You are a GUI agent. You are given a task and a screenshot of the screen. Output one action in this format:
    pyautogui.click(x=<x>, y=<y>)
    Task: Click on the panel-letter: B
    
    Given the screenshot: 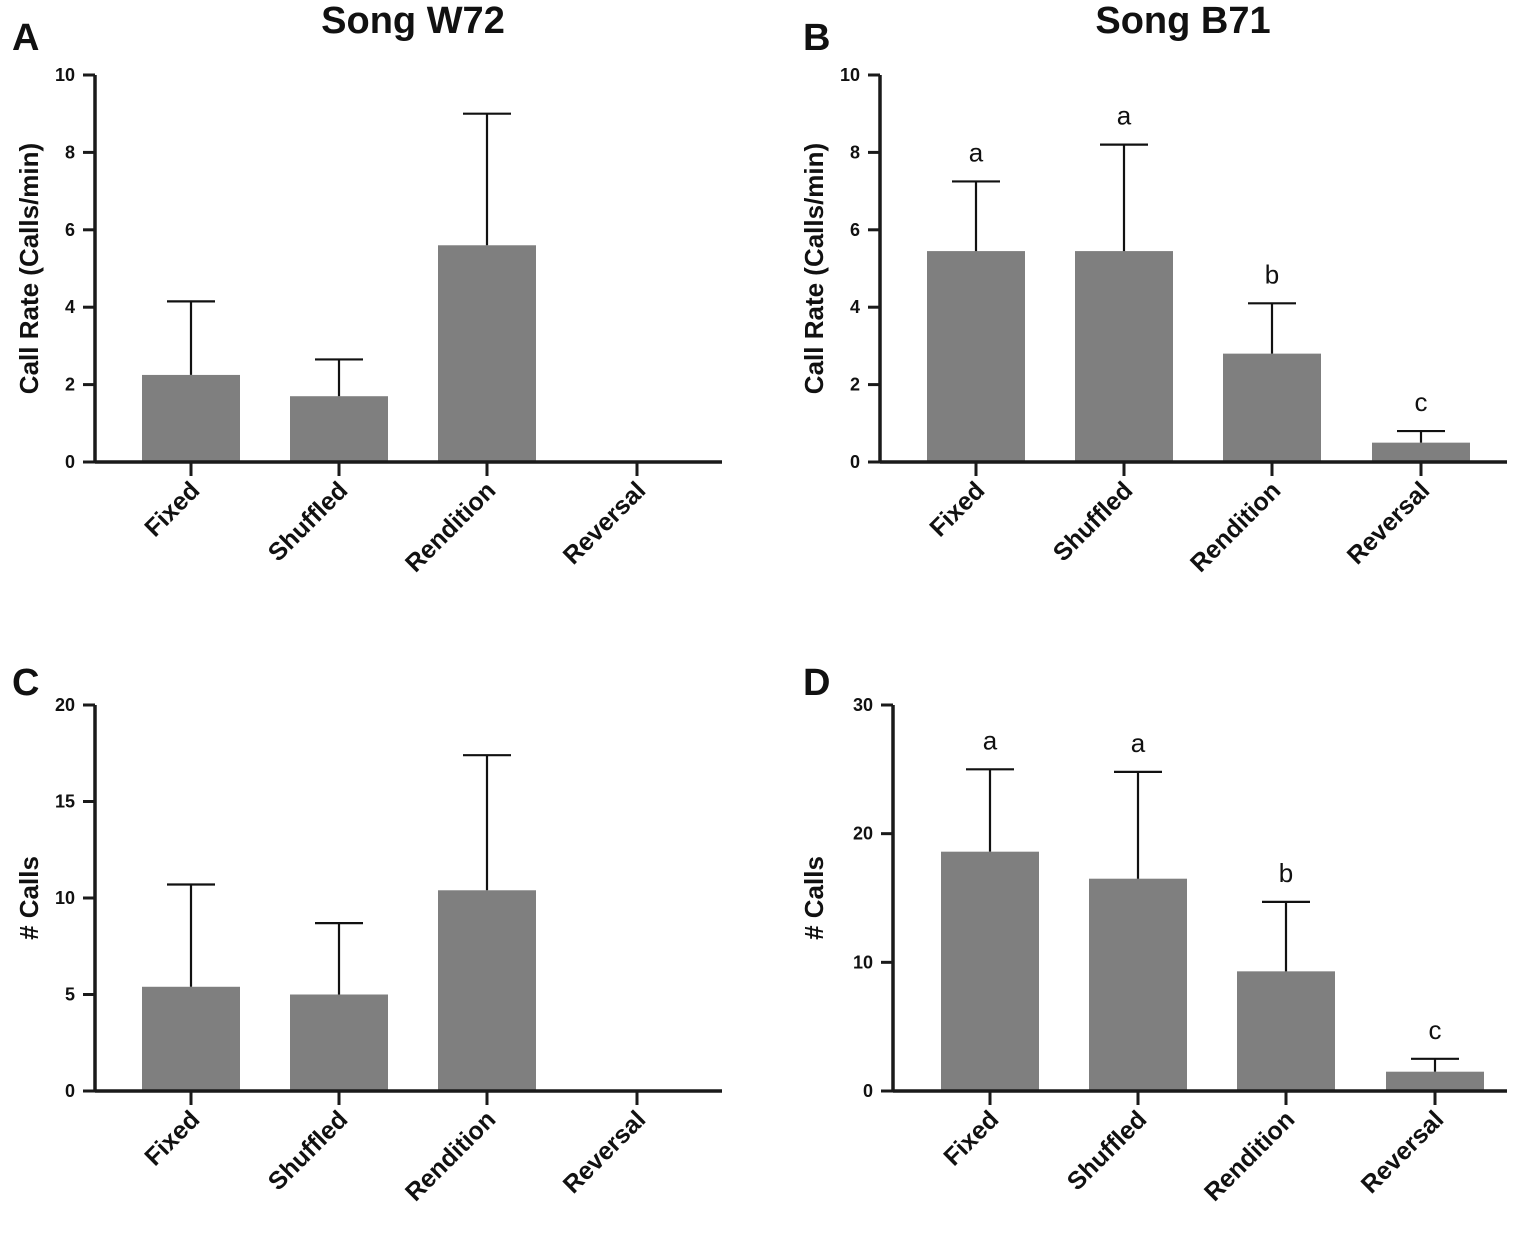 What is the action you would take?
    pyautogui.click(x=816, y=38)
    